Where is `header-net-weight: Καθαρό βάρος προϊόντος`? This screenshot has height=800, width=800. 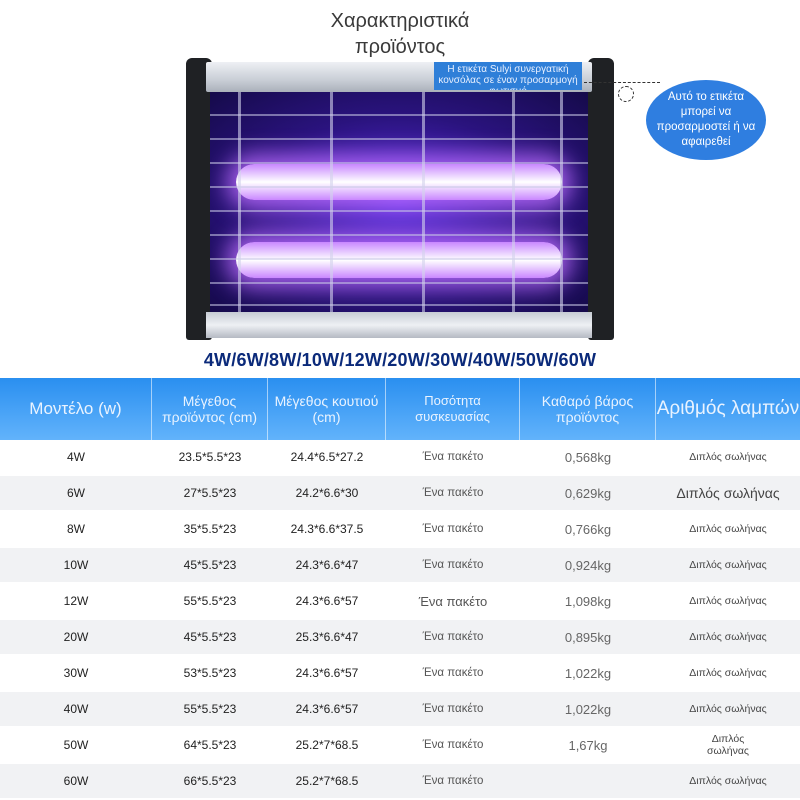
header-net-weight: Καθαρό βάρος προϊόντος is located at coordinates (588, 409).